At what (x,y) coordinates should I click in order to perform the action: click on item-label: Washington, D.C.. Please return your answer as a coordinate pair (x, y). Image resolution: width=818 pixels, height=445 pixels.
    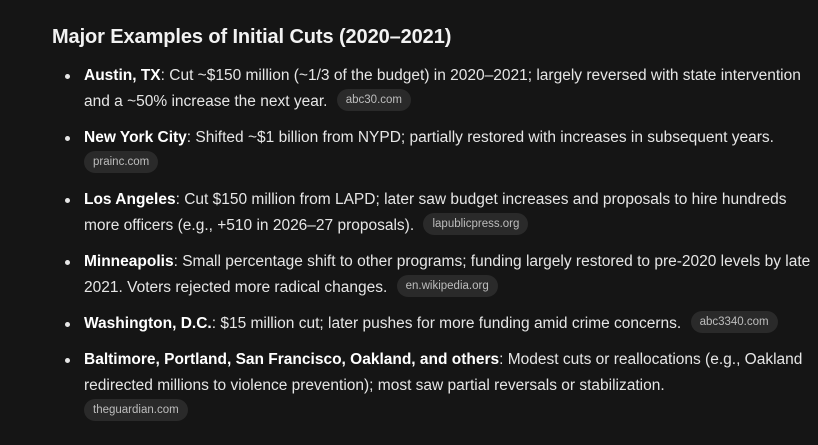
    Looking at the image, I should click on (148, 323).